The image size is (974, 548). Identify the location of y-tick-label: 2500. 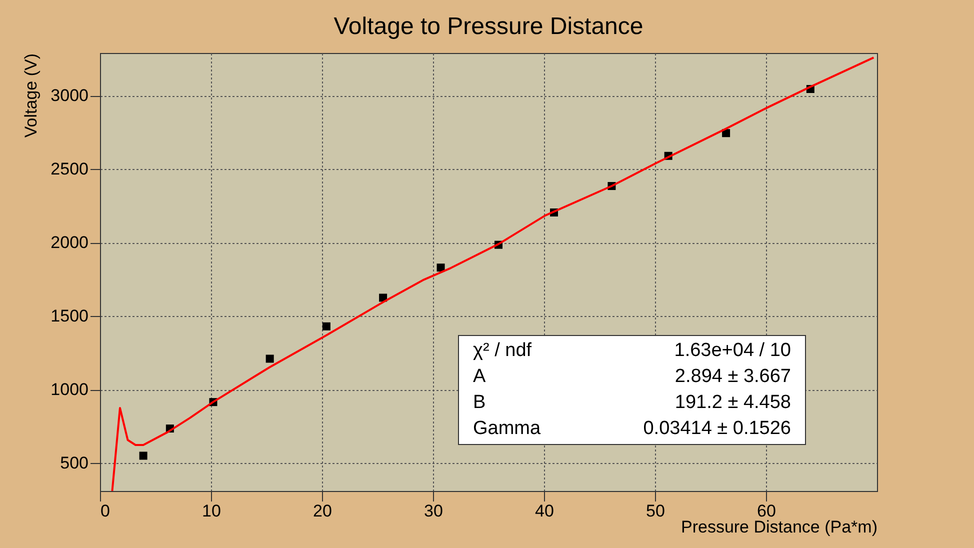
(69, 169).